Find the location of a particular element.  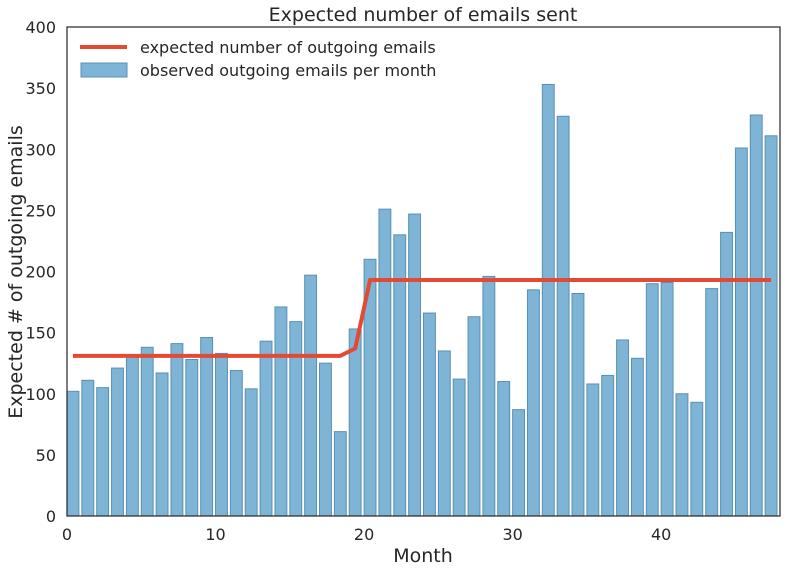

x-ticks: 0 10 20 30 40 is located at coordinates (366, 534).